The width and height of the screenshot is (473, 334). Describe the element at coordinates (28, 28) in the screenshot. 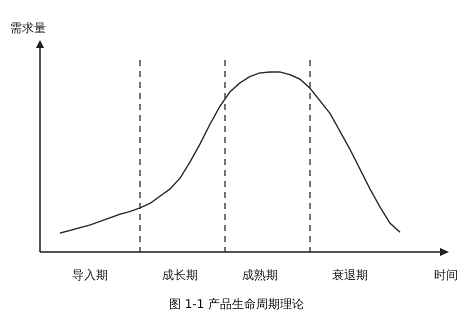

I see `y-axis-title: 需求量` at that location.